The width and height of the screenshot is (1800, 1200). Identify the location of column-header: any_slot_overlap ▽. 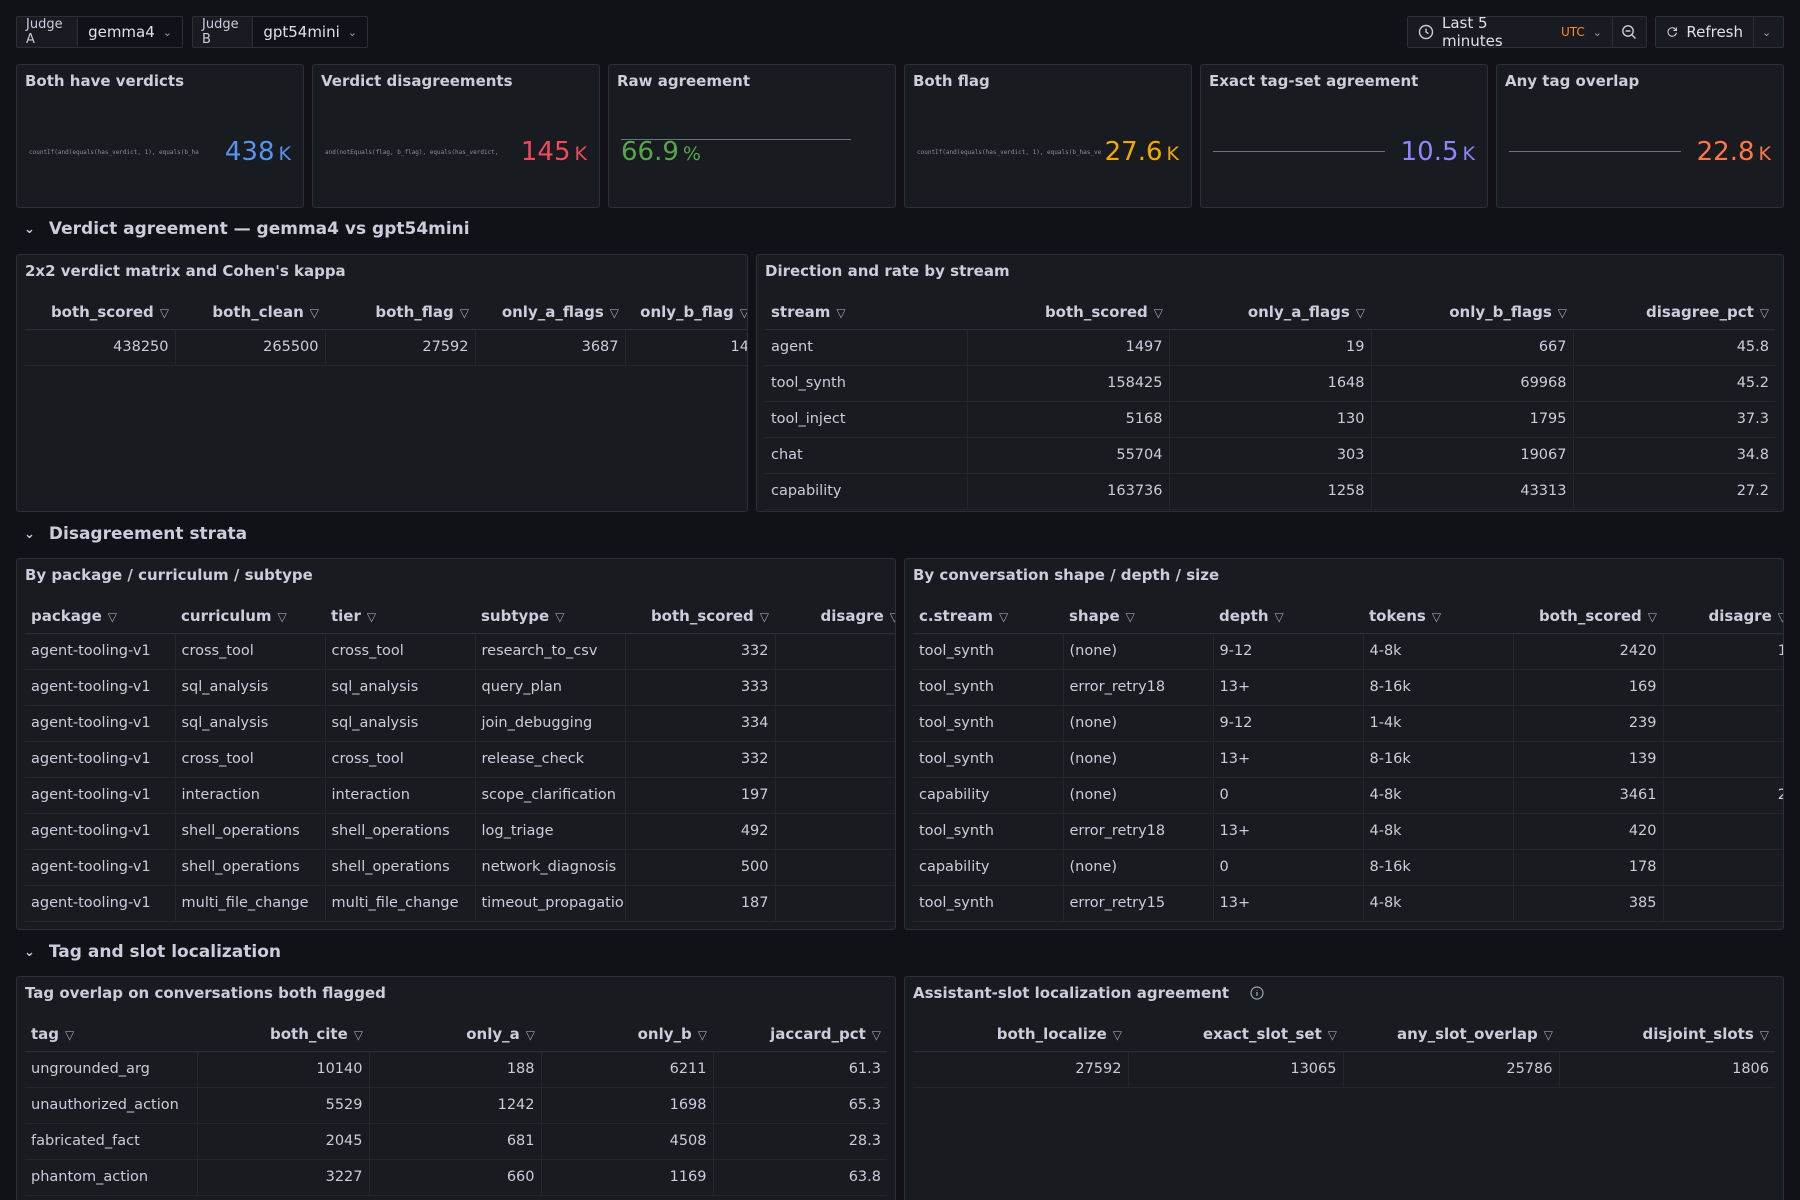
(1451, 1034).